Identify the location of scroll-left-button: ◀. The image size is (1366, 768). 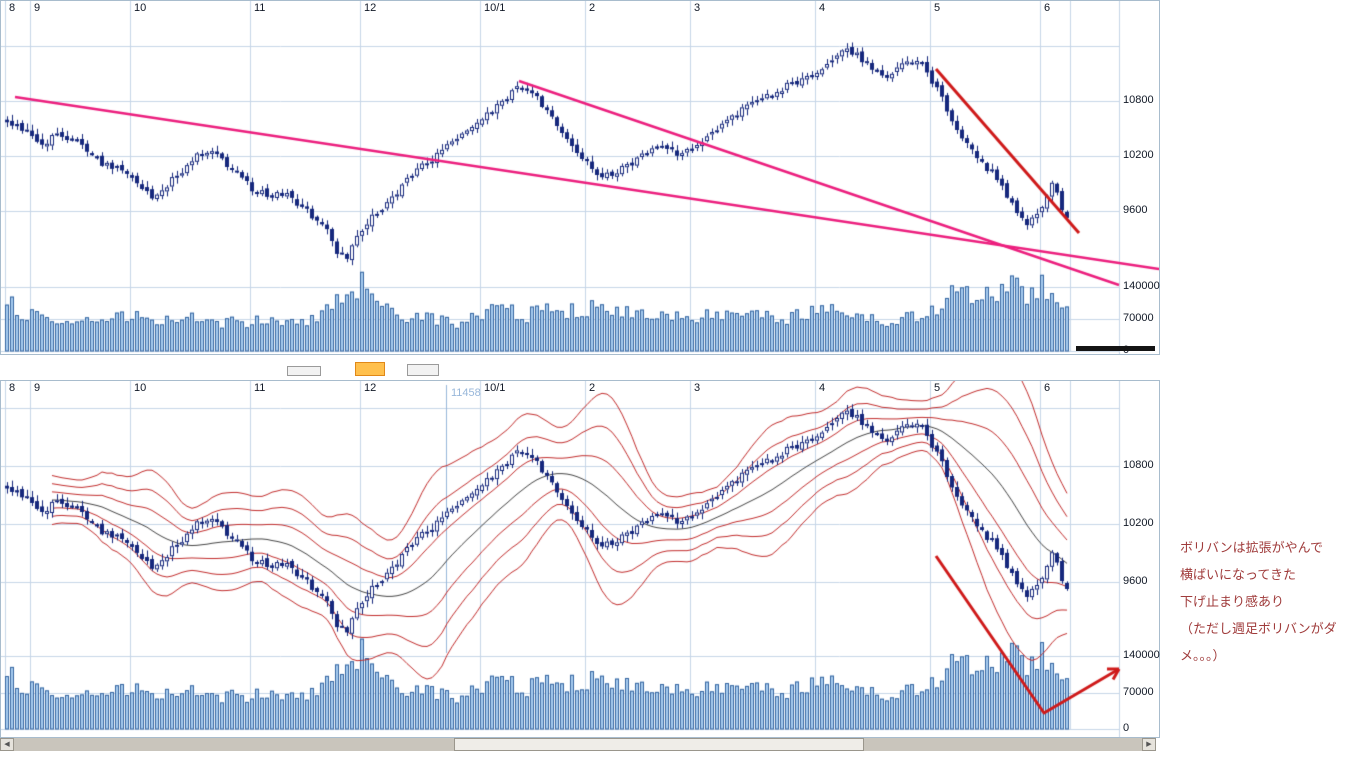
(7, 744).